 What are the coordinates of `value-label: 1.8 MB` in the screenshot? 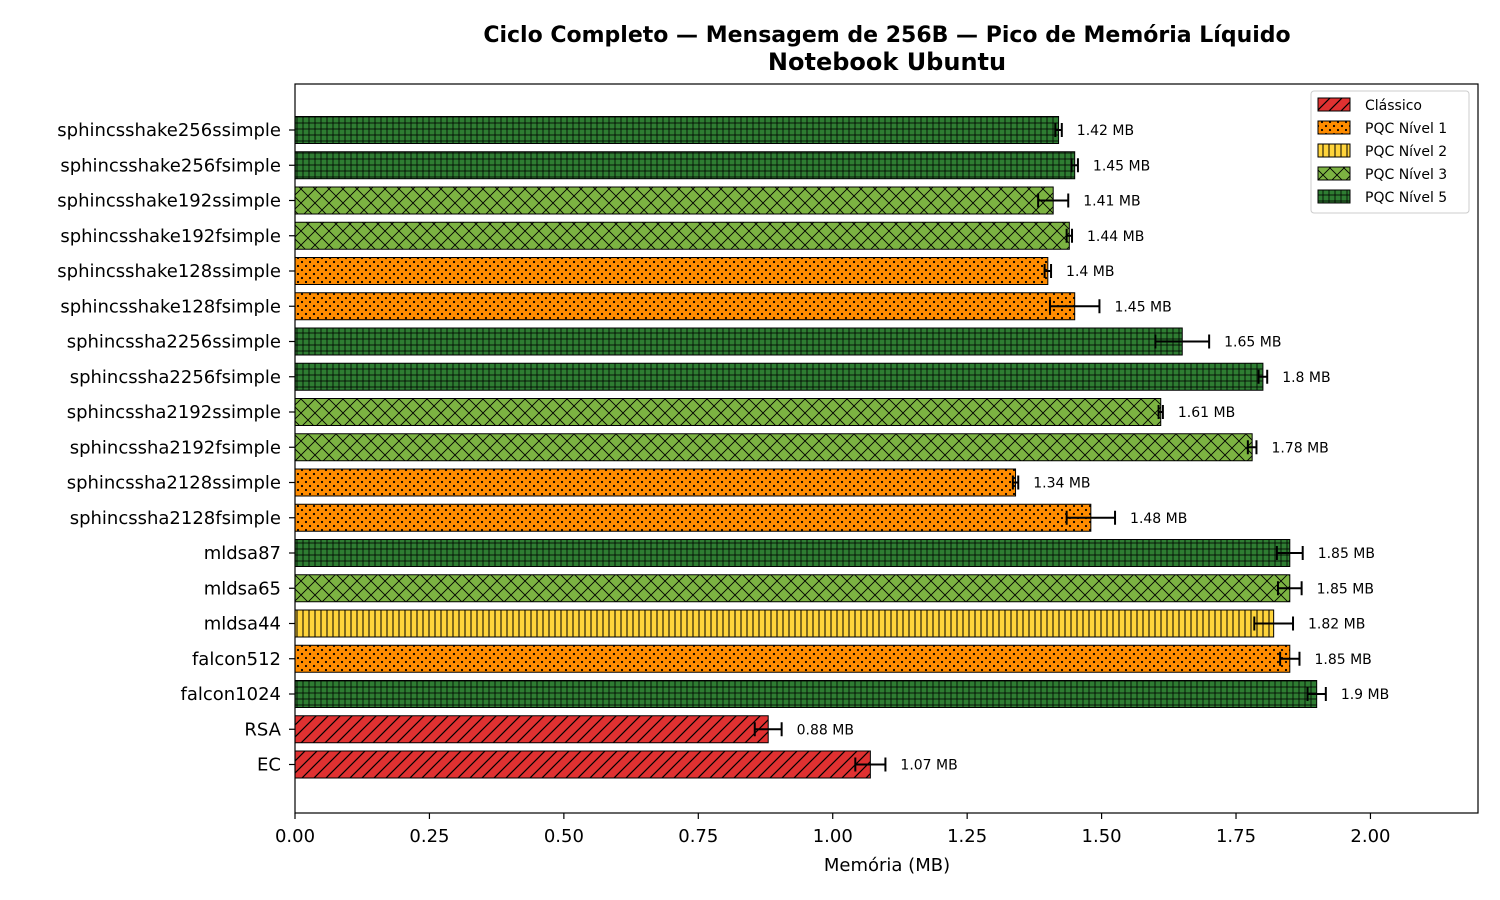 It's located at (1306, 378).